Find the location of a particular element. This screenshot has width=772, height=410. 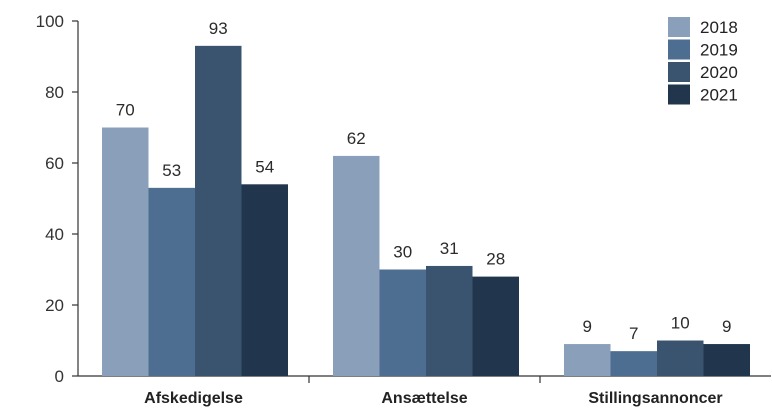

bar-2018-afskedigelse is located at coordinates (125, 251).